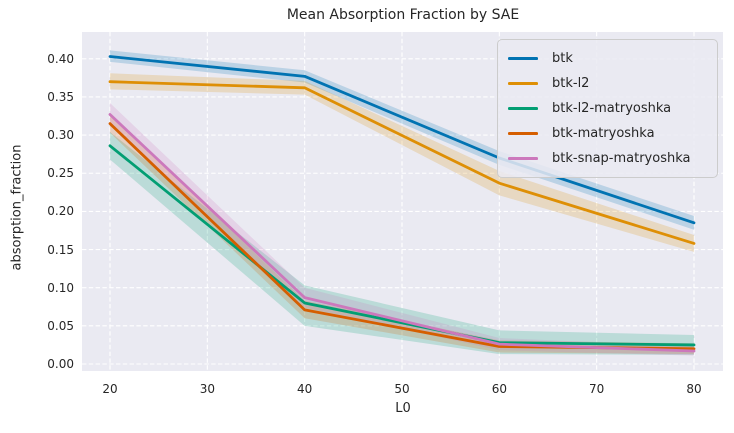 The image size is (734, 433). Describe the element at coordinates (597, 389) in the screenshot. I see `x-tick-label: 70` at that location.